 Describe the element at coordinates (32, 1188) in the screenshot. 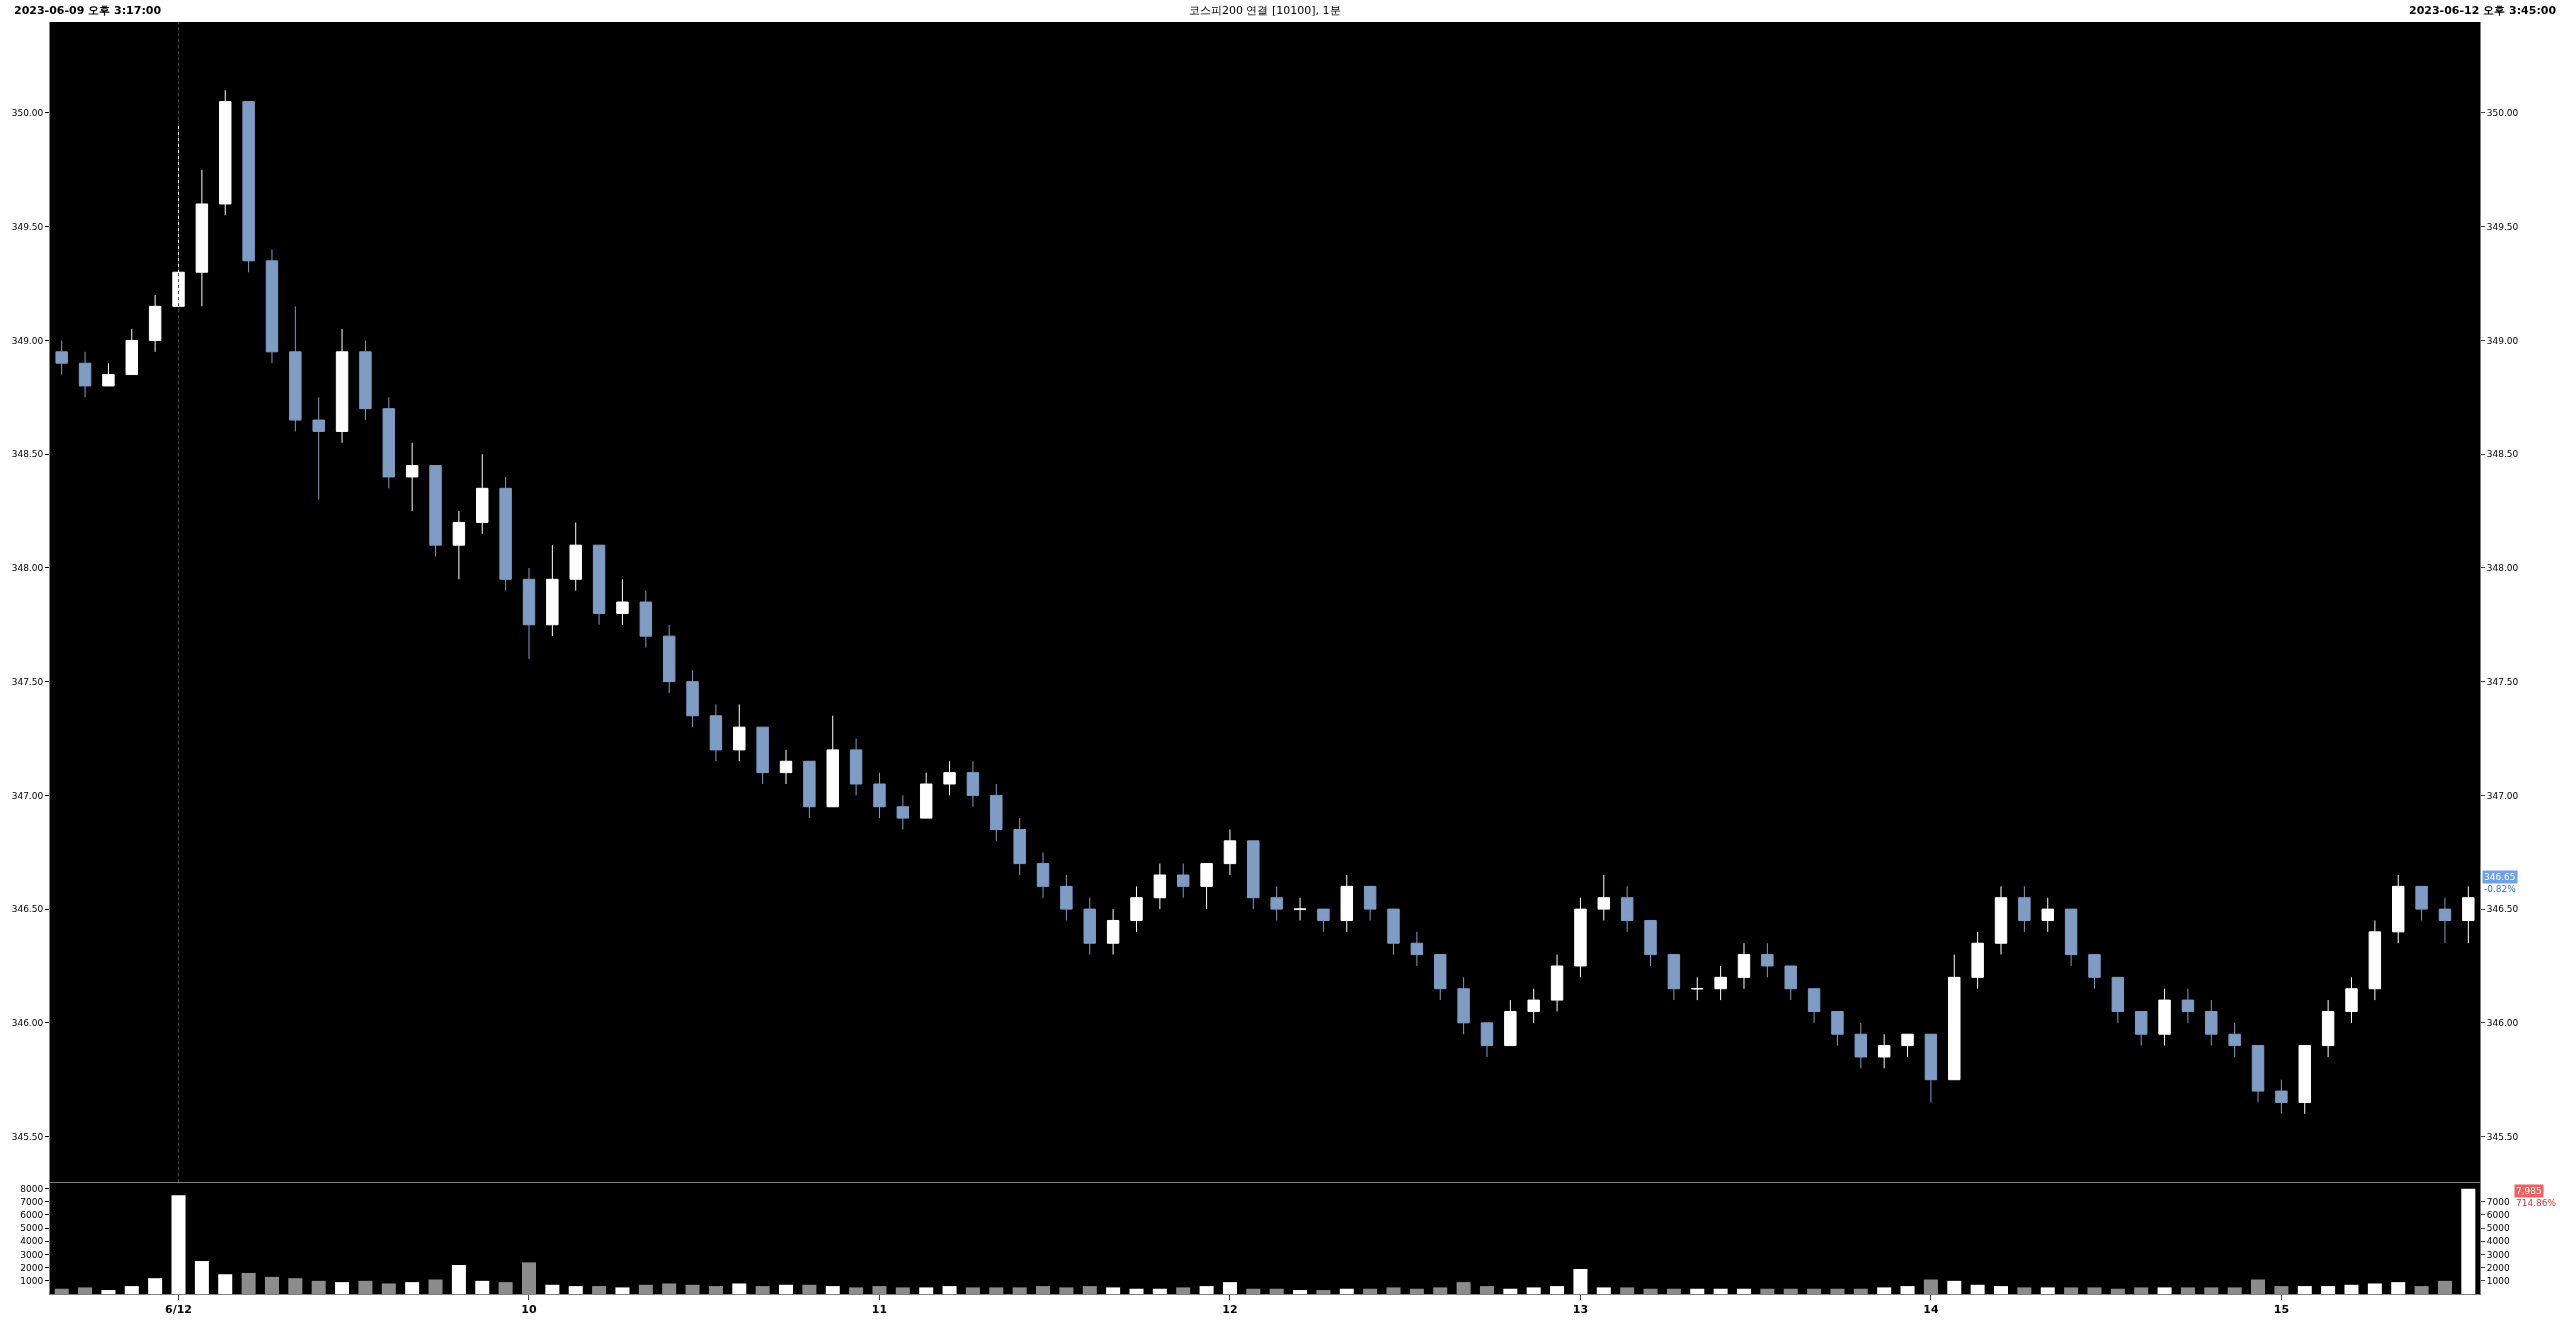

I see `y-tick-label: 8000` at that location.